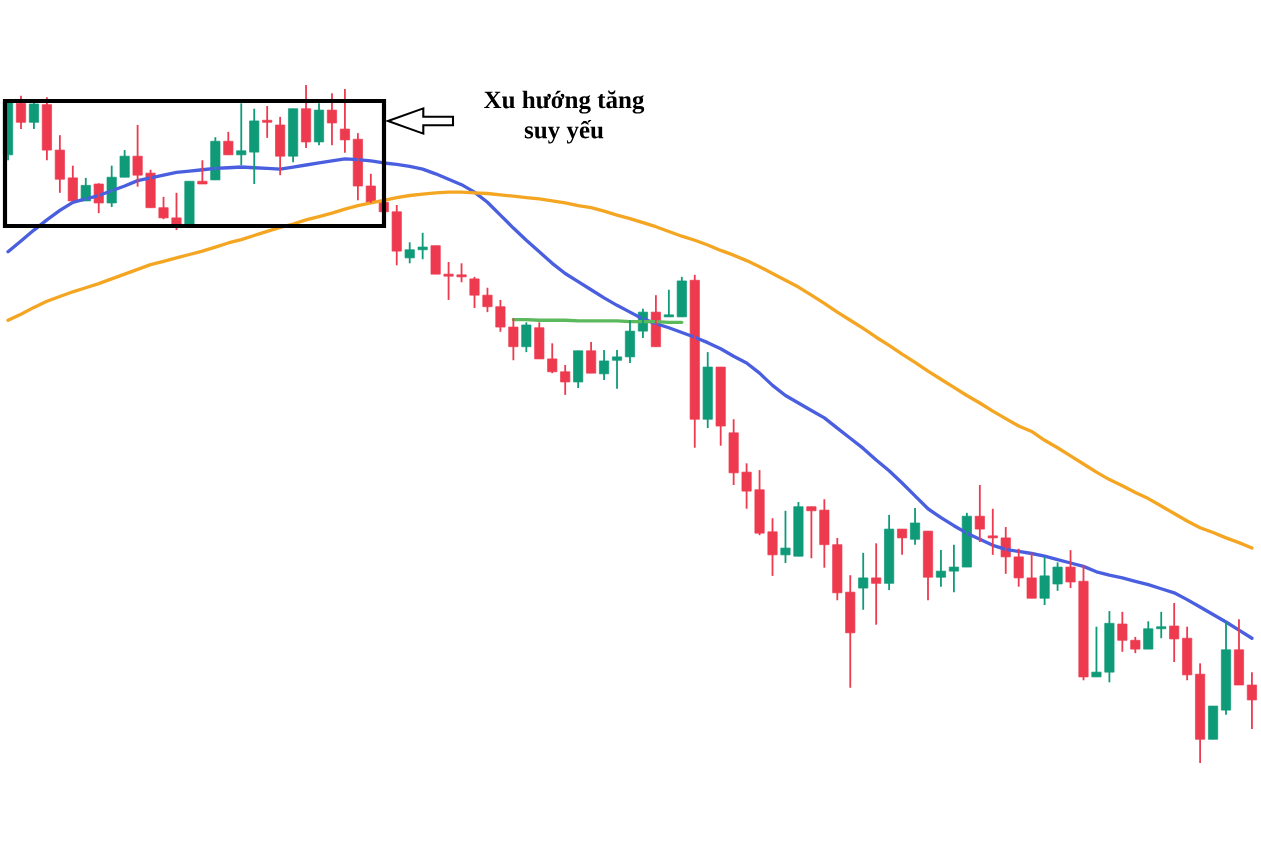  Describe the element at coordinates (564, 117) in the screenshot. I see `annotation: Xu hướng tăng suy yếu` at that location.